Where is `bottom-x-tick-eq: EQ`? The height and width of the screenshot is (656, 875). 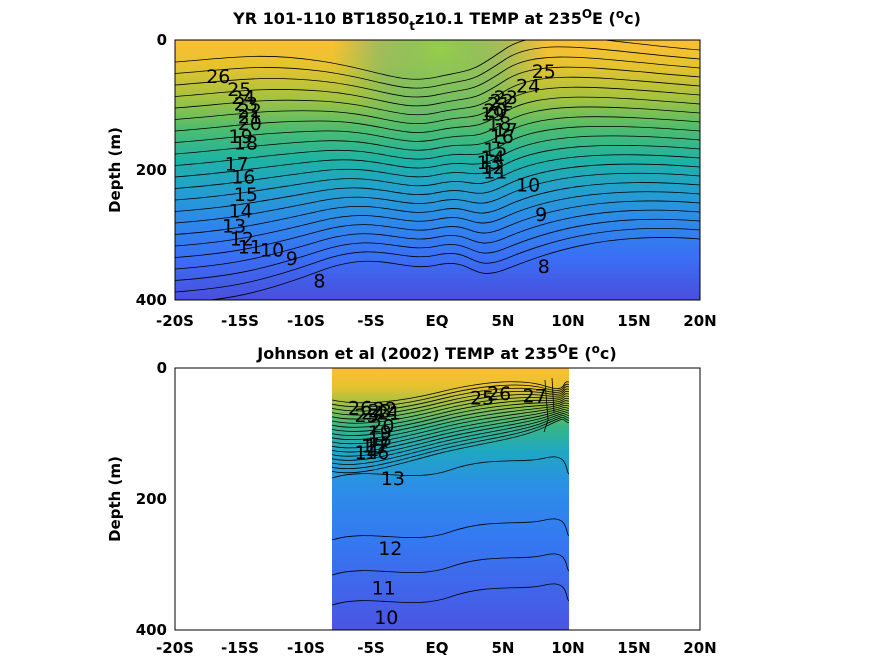 bottom-x-tick-eq: EQ is located at coordinates (437, 647).